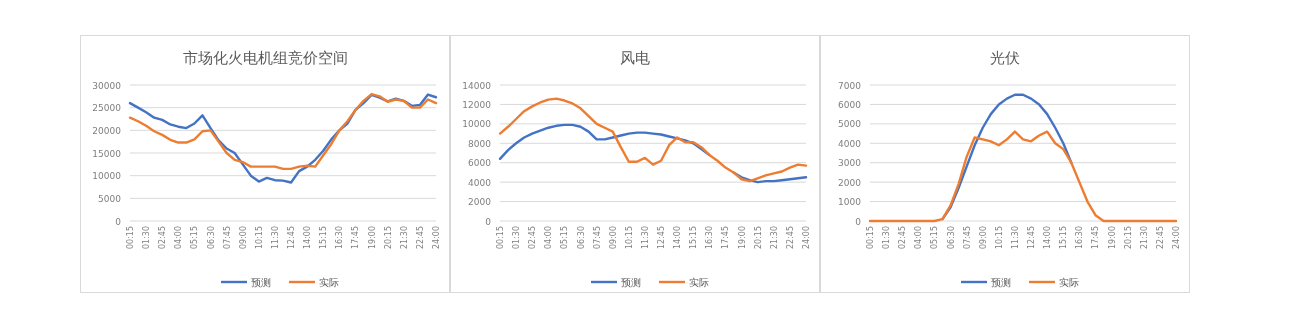 This screenshot has width=1304, height=329. What do you see at coordinates (477, 85) in the screenshot?
I see `y-tick-label: 14000` at bounding box center [477, 85].